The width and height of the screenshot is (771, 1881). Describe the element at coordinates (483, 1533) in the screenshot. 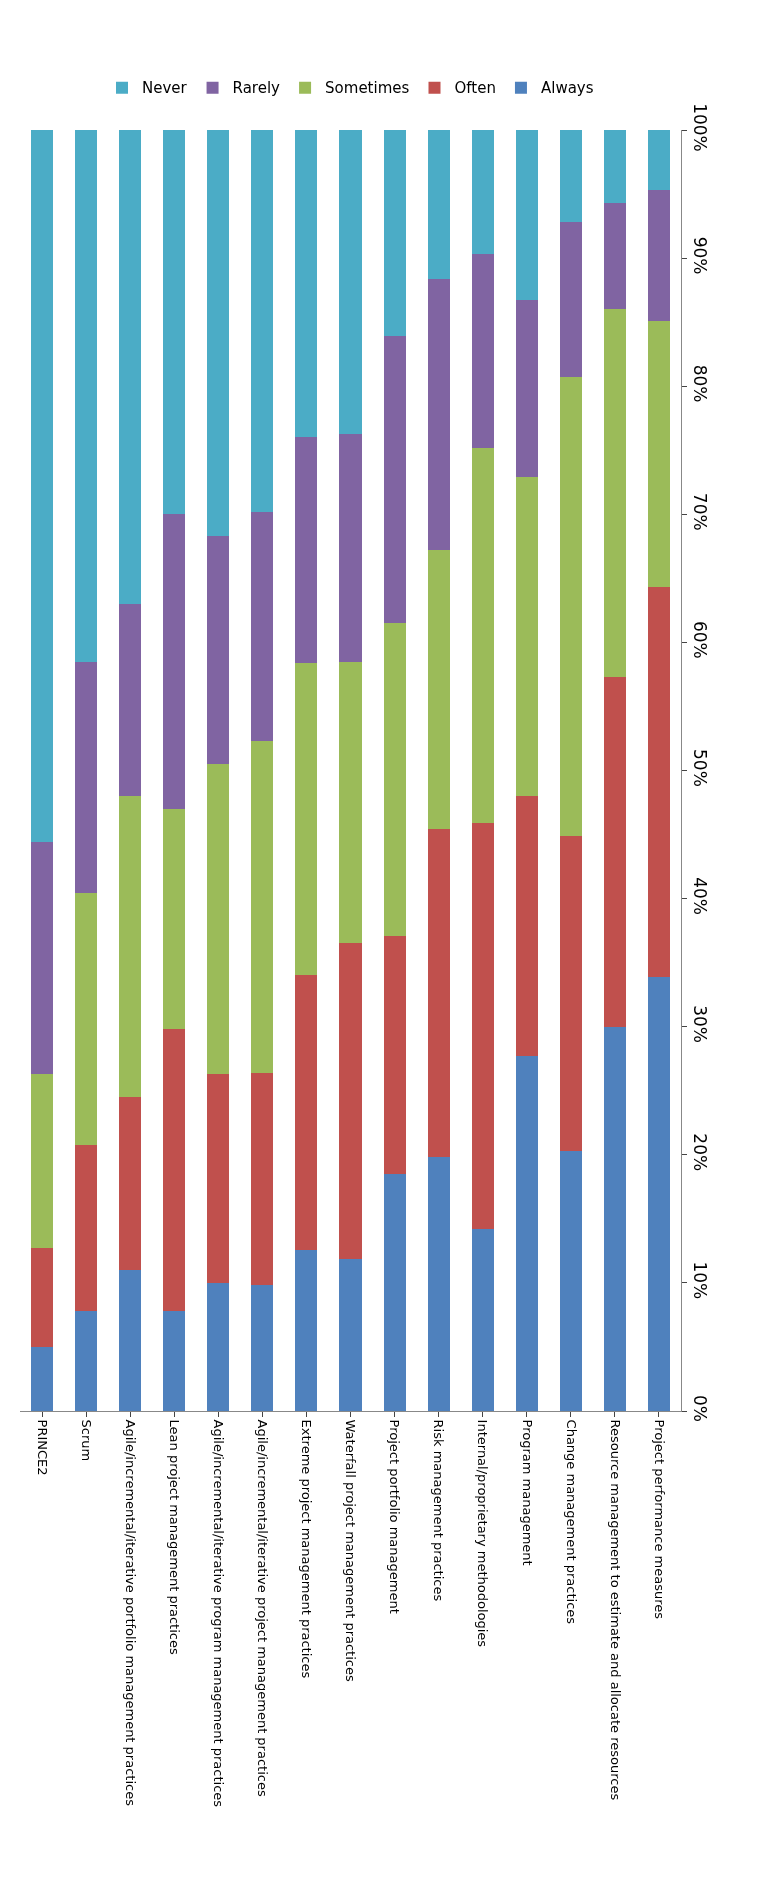

I see `x-tick-label: Internal/proprietary methodologies` at that location.